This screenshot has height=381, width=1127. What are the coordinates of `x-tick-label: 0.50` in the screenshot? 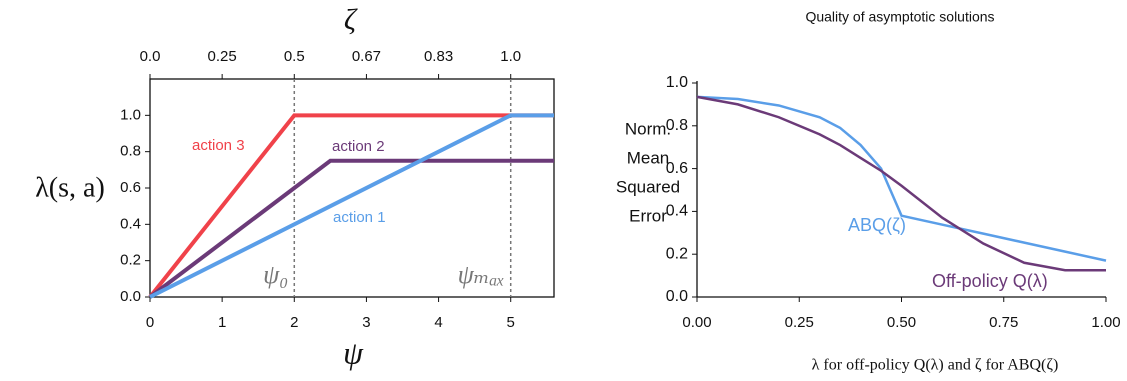 It's located at (901, 322).